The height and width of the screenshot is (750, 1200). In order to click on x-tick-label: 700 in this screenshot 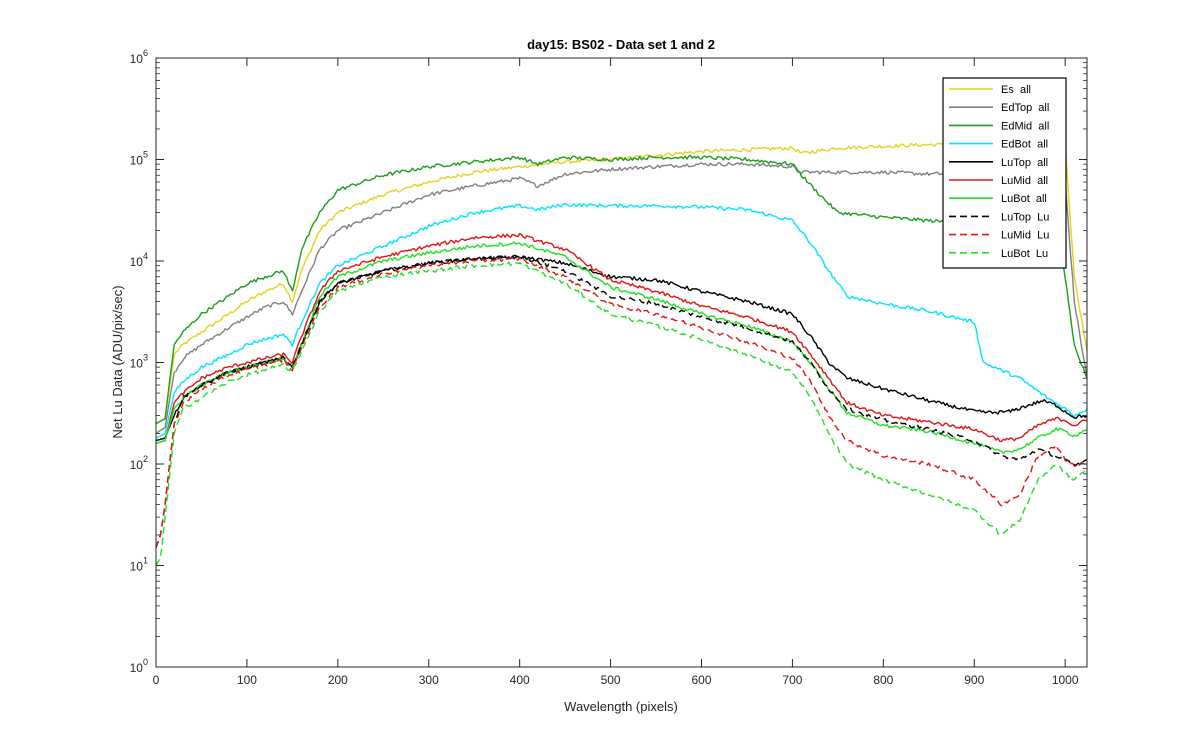, I will do `click(792, 680)`.